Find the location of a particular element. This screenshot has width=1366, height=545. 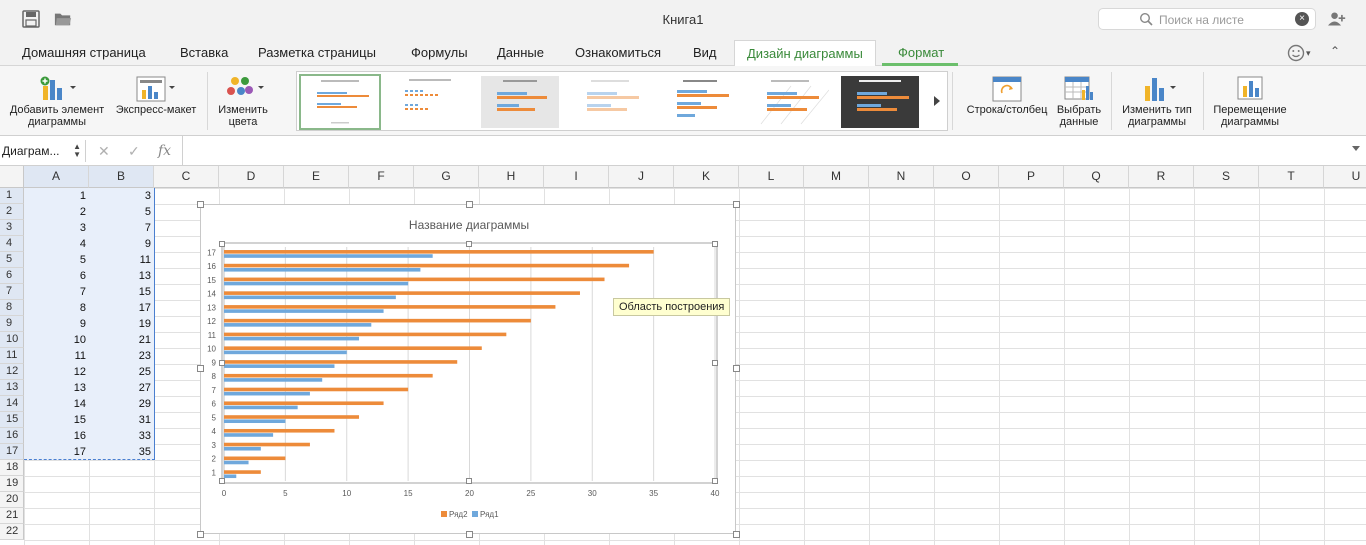

cell-a12: 12 is located at coordinates (79, 372).